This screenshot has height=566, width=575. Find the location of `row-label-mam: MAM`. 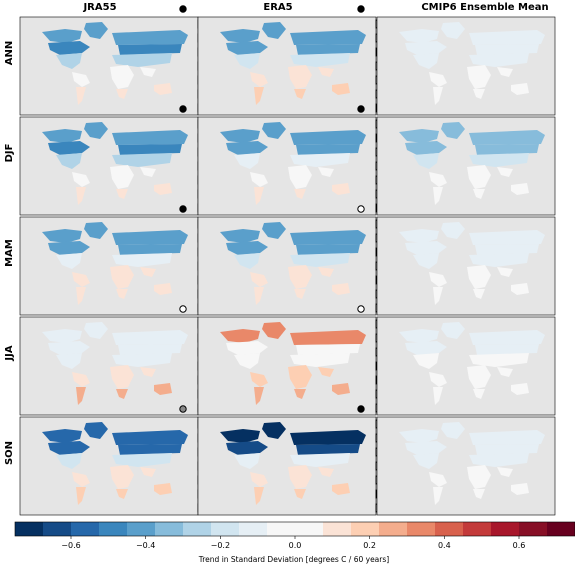

row-label-mam: MAM is located at coordinates (9, 253).